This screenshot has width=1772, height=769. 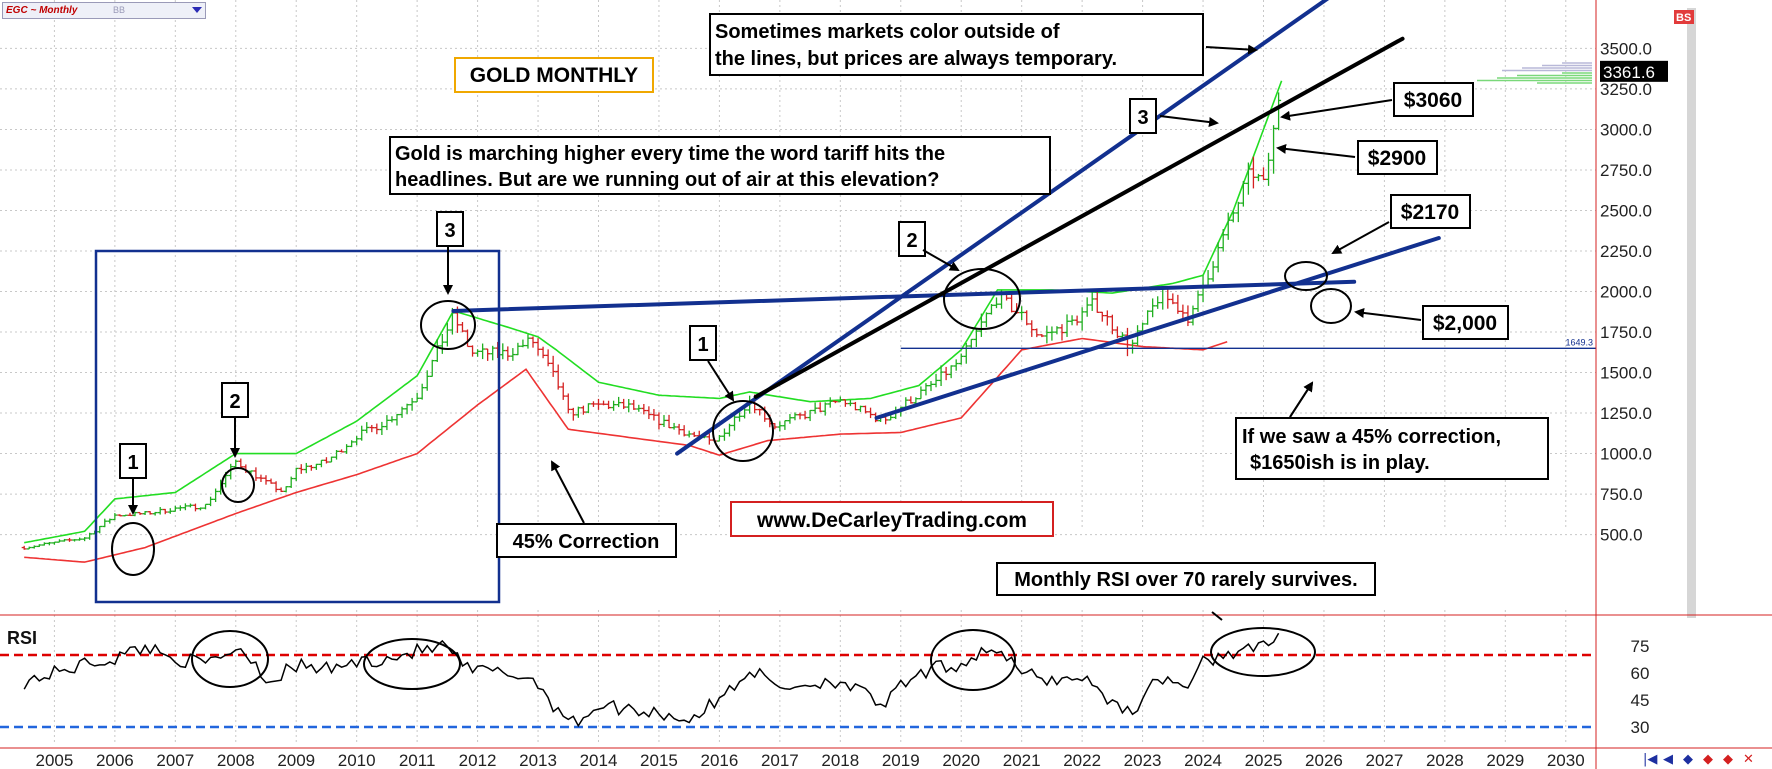 What do you see at coordinates (1324, 760) in the screenshot?
I see `year-tick-label: 2026` at bounding box center [1324, 760].